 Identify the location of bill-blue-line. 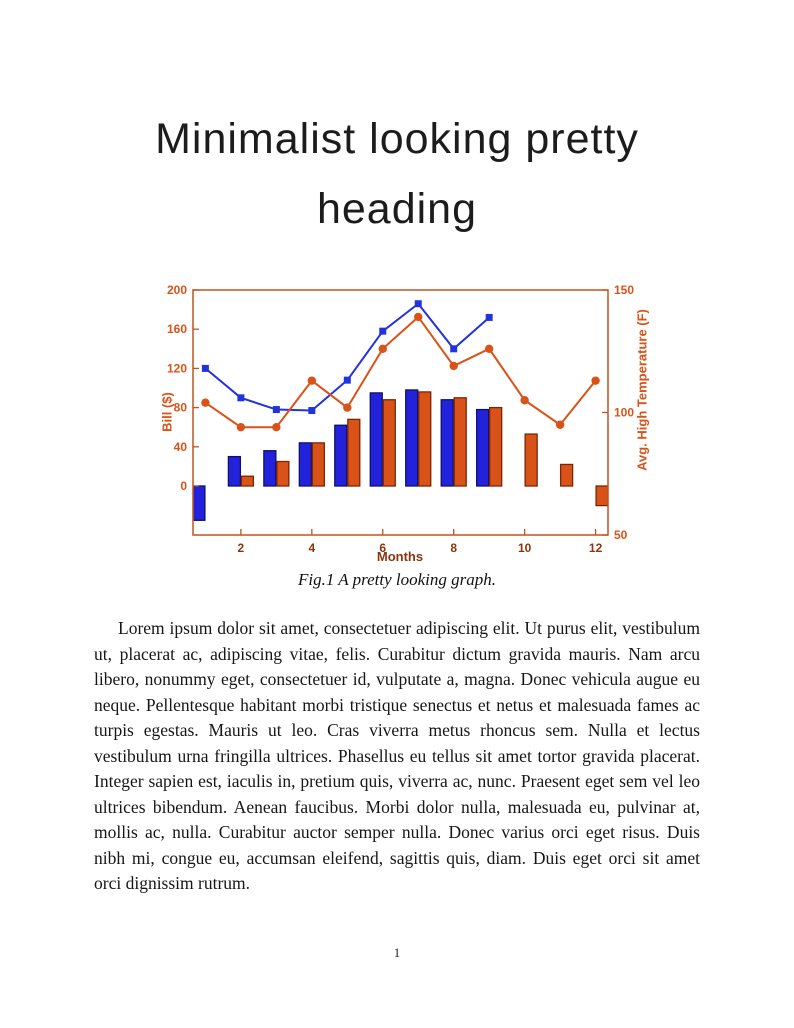
(347, 357).